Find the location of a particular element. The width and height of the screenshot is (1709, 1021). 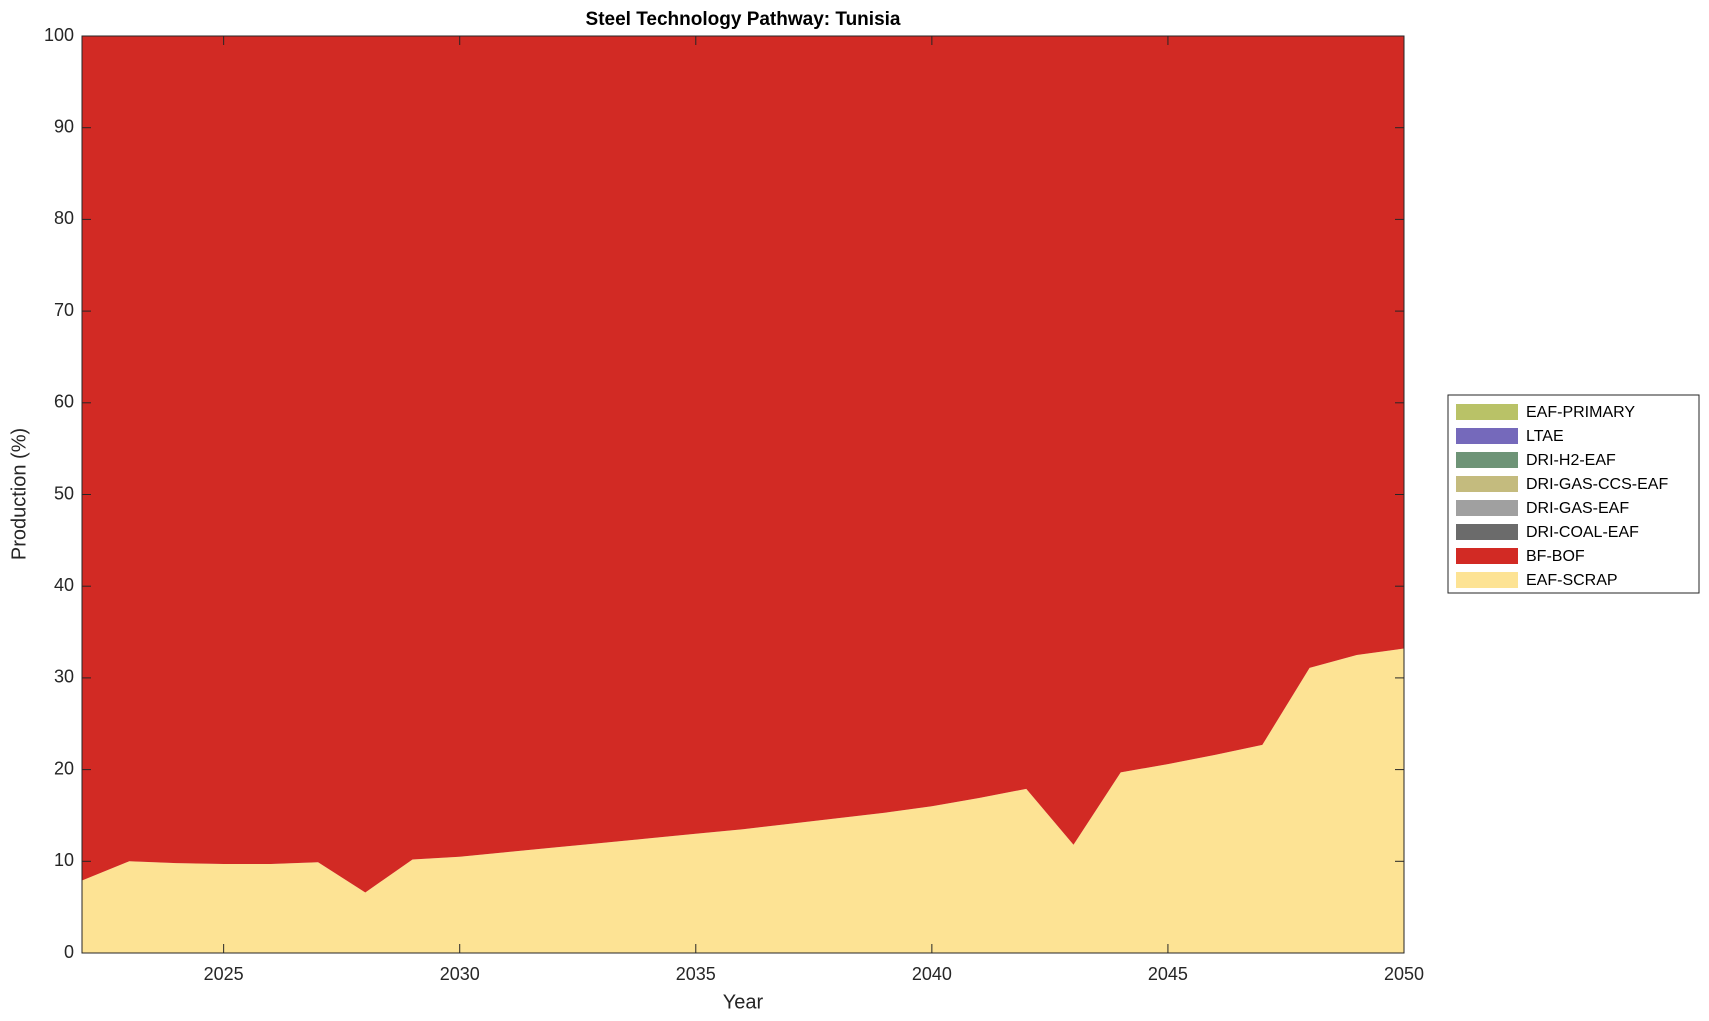

y-tick-label: 70 is located at coordinates (64, 310).